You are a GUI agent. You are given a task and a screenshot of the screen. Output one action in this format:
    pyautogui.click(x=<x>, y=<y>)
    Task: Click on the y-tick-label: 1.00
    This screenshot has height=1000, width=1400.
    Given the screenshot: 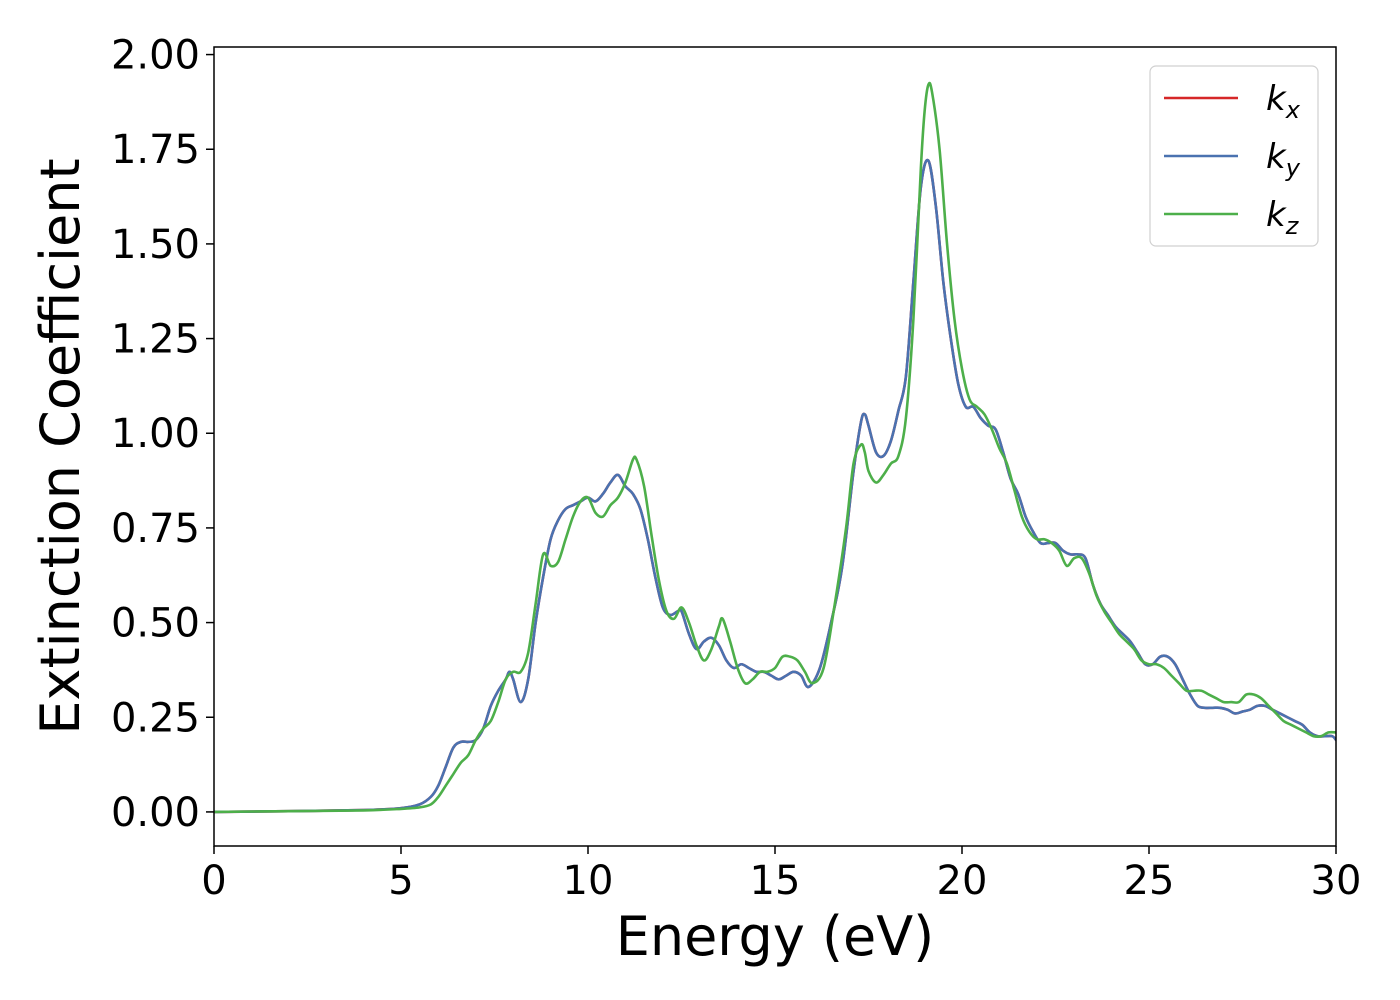 What is the action you would take?
    pyautogui.click(x=155, y=434)
    